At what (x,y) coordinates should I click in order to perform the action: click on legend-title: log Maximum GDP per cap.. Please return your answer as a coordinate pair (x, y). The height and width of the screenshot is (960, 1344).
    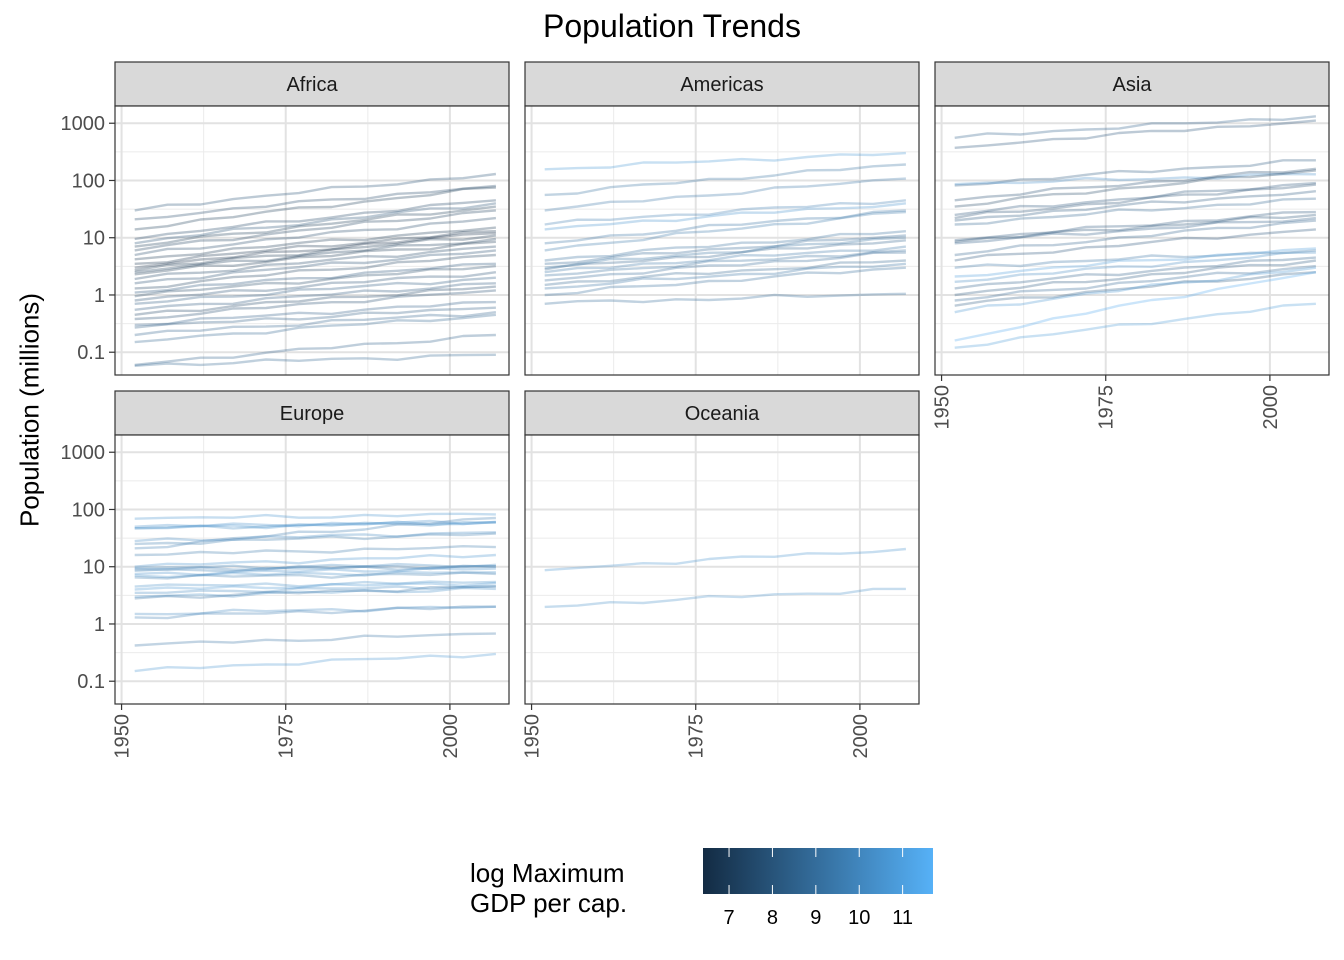
    Looking at the image, I should click on (577, 888).